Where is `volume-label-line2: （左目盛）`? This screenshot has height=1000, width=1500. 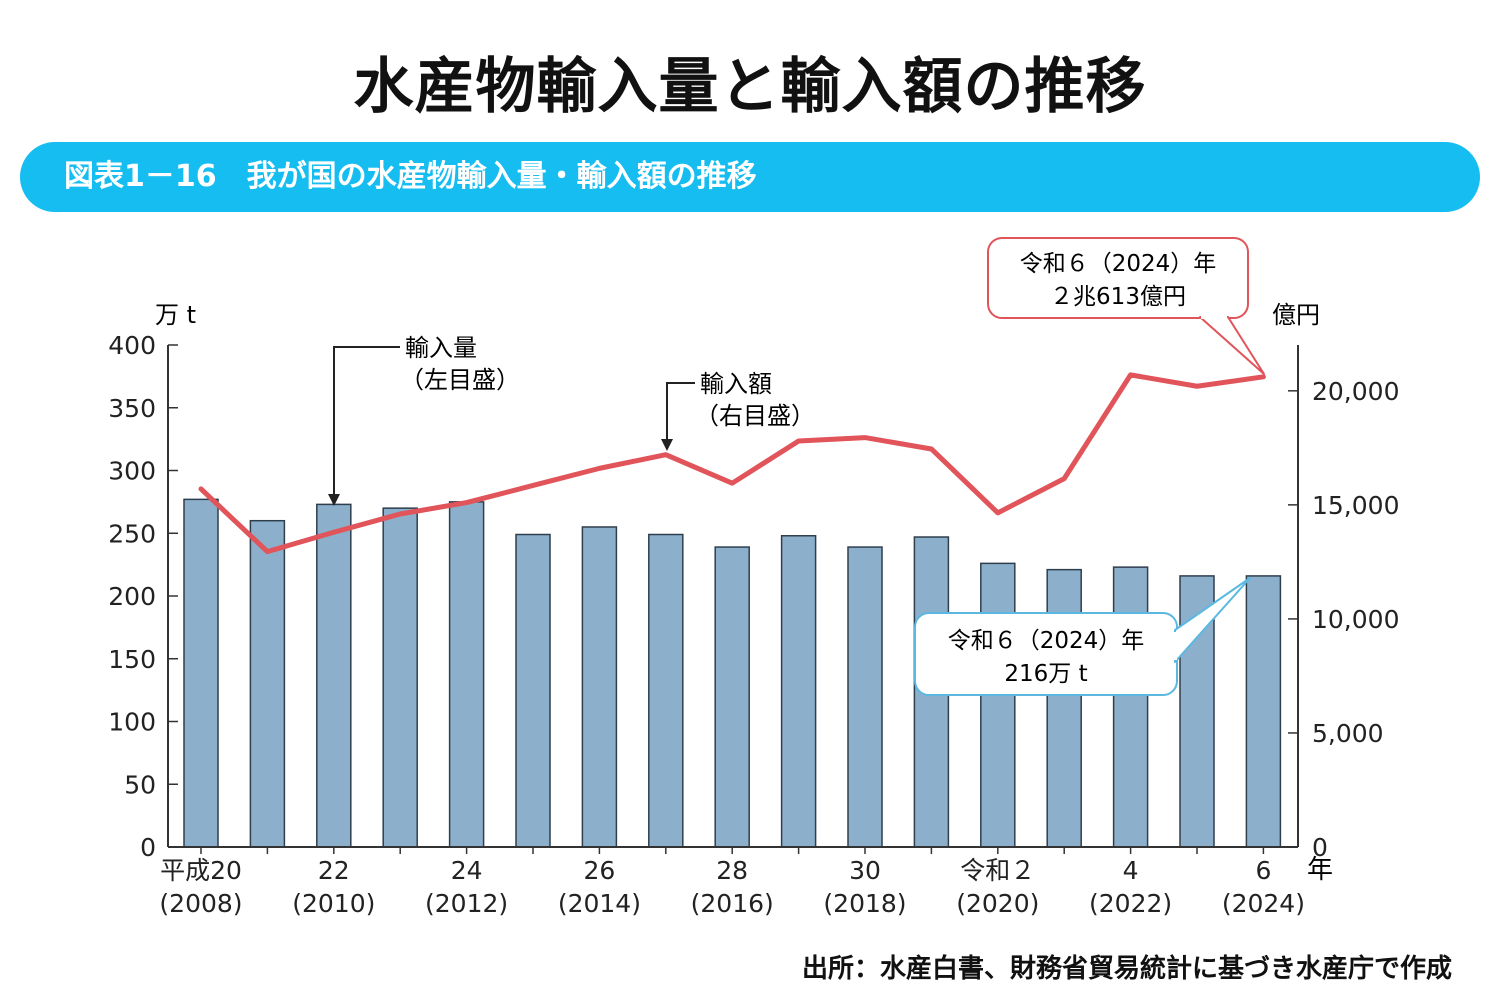 volume-label-line2: （左目盛） is located at coordinates (460, 380).